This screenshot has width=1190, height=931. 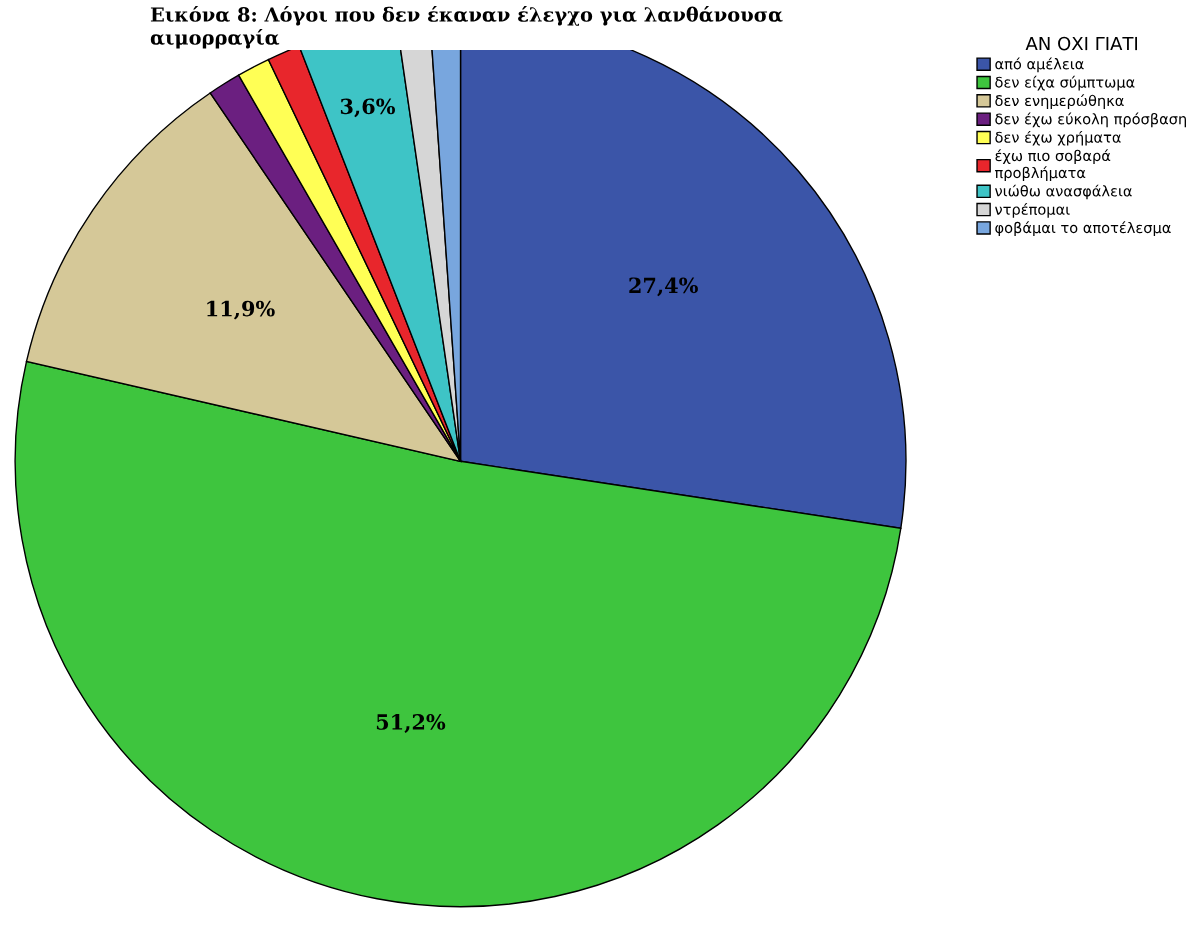 What do you see at coordinates (1039, 65) in the screenshot?
I see `legend-label: από αμέλεια` at bounding box center [1039, 65].